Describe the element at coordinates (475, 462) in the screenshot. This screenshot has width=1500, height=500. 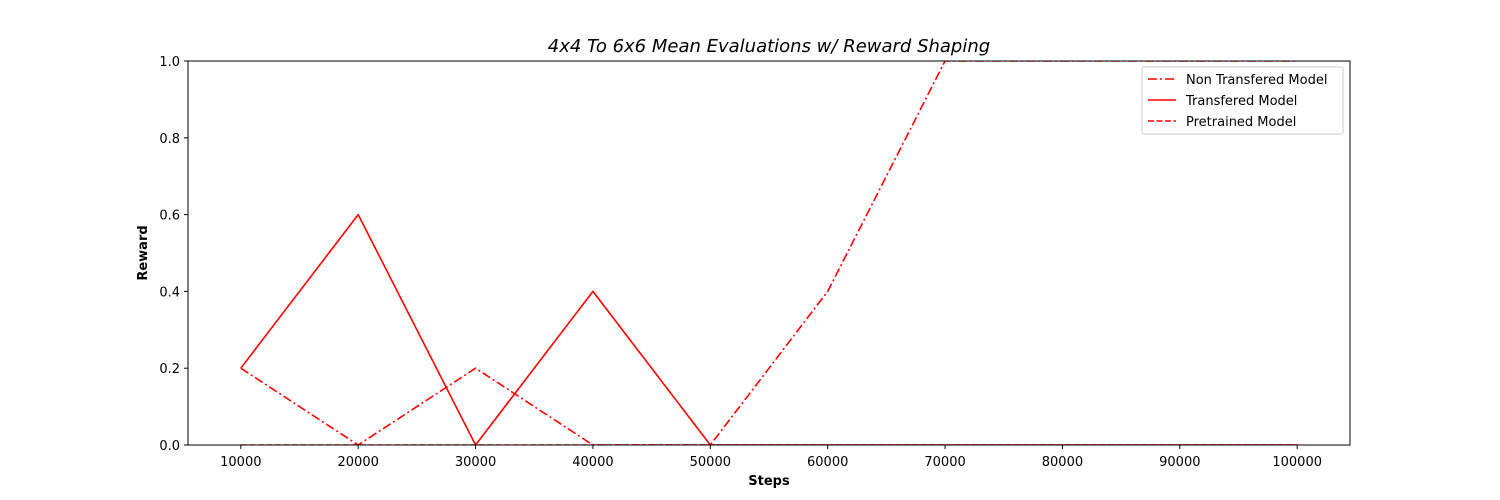
I see `x-tick-label: 30000` at that location.